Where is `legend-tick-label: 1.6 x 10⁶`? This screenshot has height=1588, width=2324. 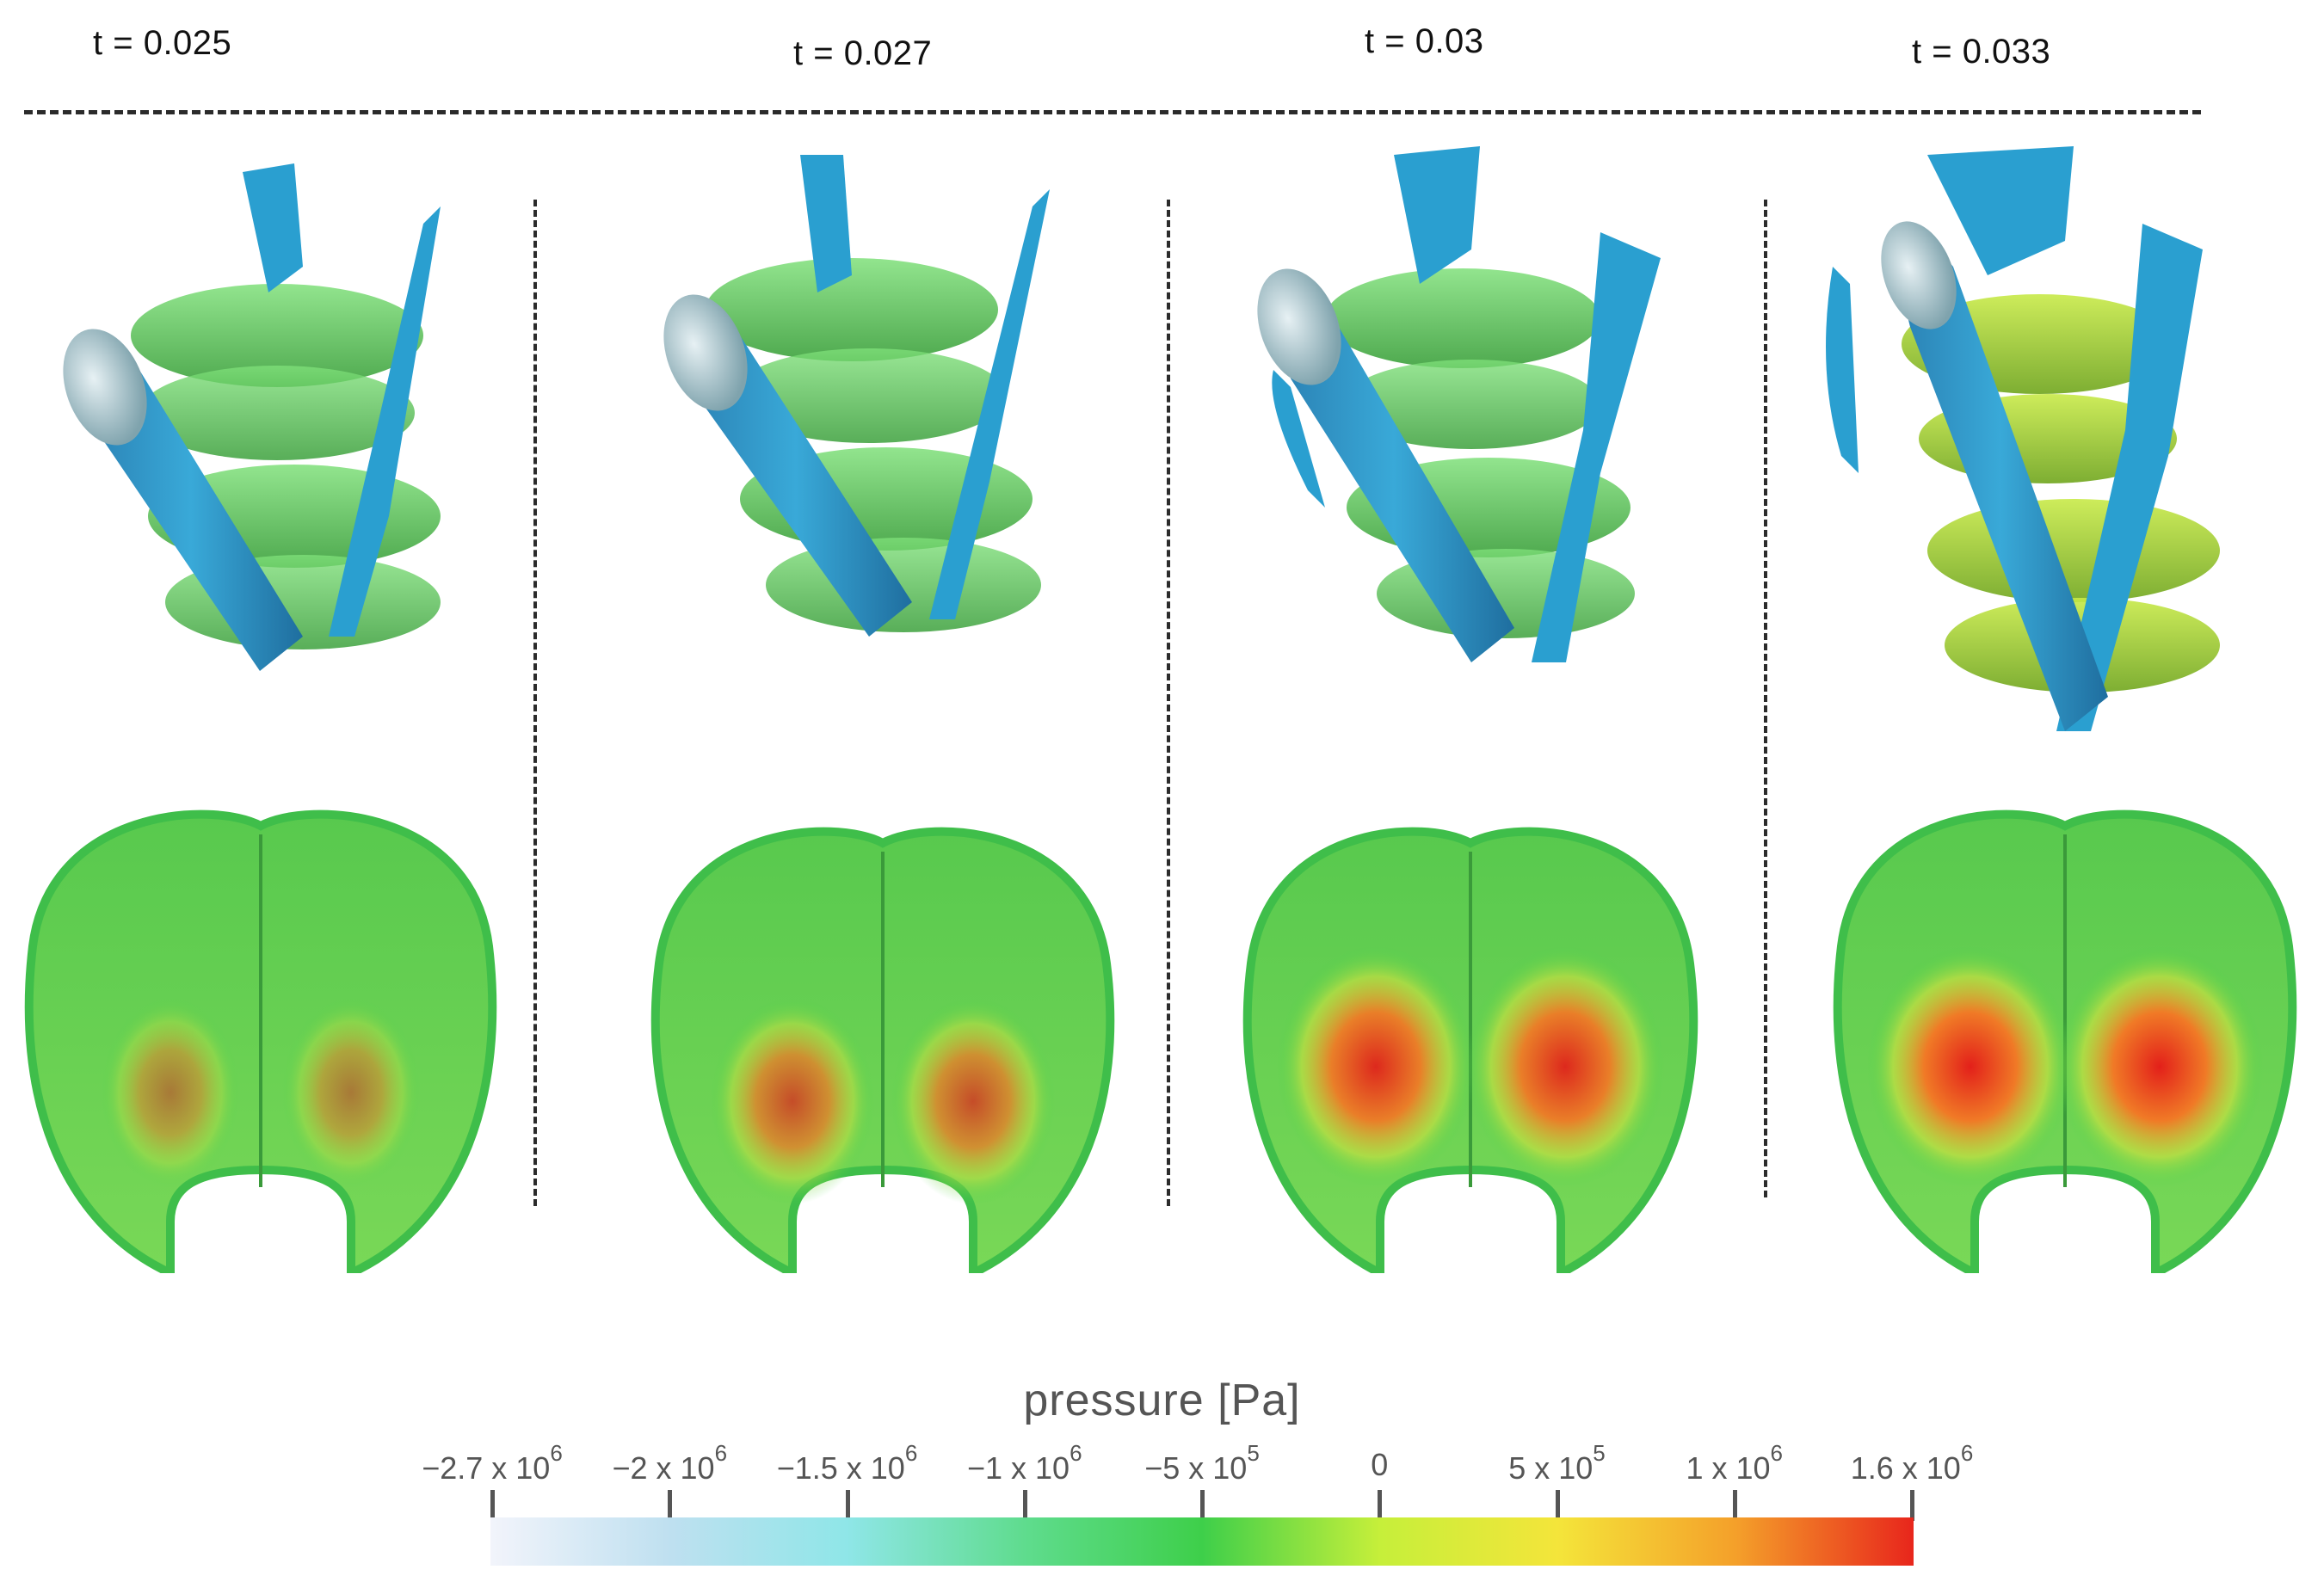
legend-tick-label: 1.6 x 10⁶ is located at coordinates (1912, 1463).